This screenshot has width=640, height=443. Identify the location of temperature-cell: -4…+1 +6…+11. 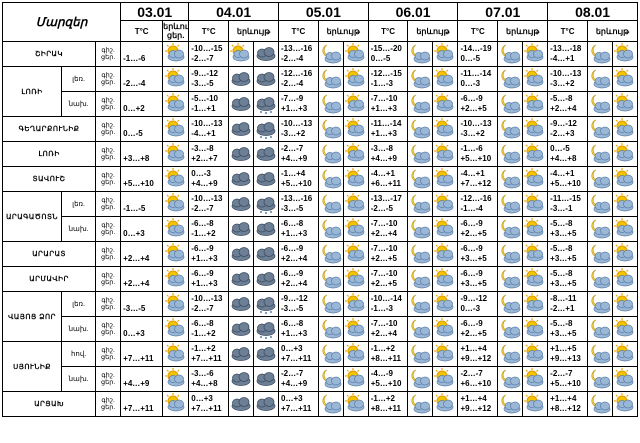
(388, 179).